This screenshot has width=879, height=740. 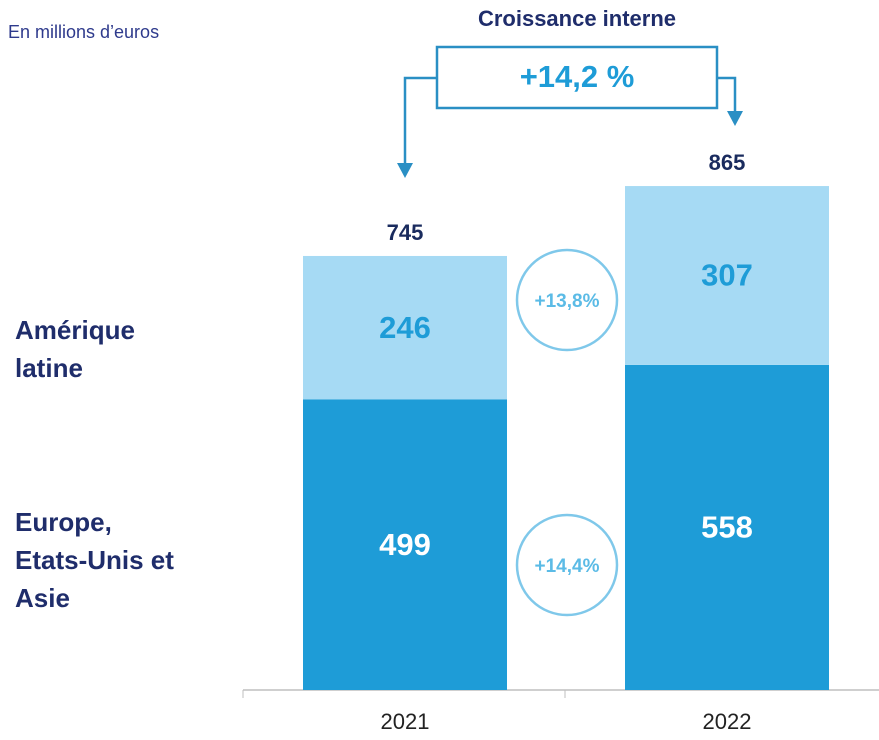 I want to click on value-label: 307, so click(x=727, y=275).